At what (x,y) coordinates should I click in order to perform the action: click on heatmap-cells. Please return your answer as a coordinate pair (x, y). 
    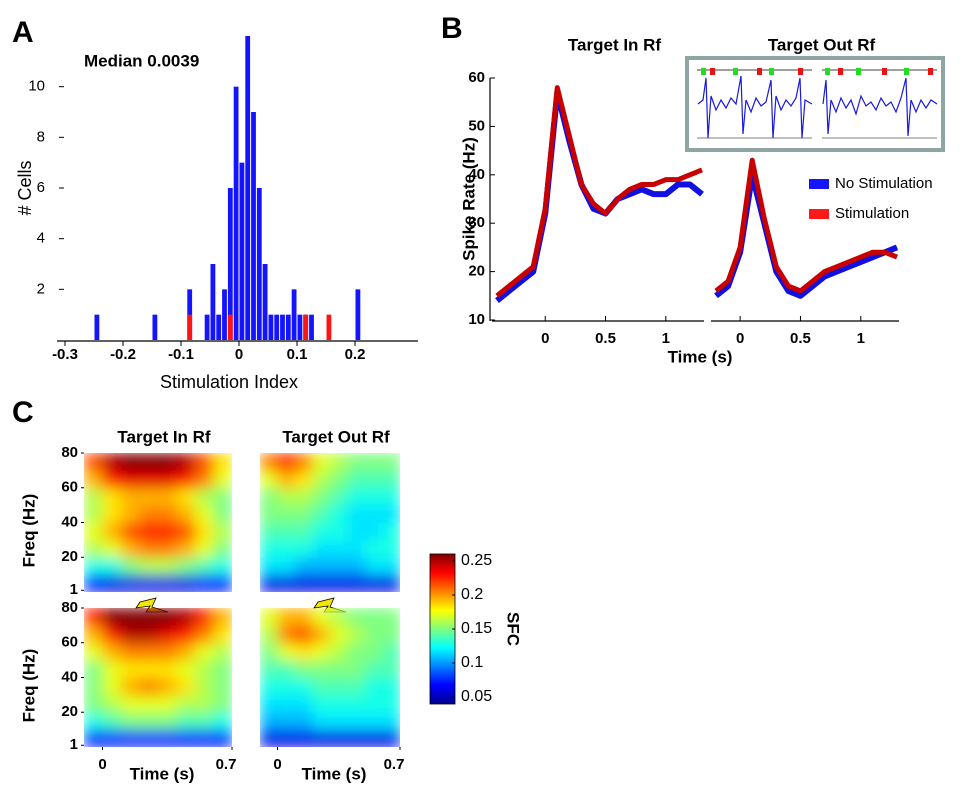
    Looking at the image, I should click on (330, 677).